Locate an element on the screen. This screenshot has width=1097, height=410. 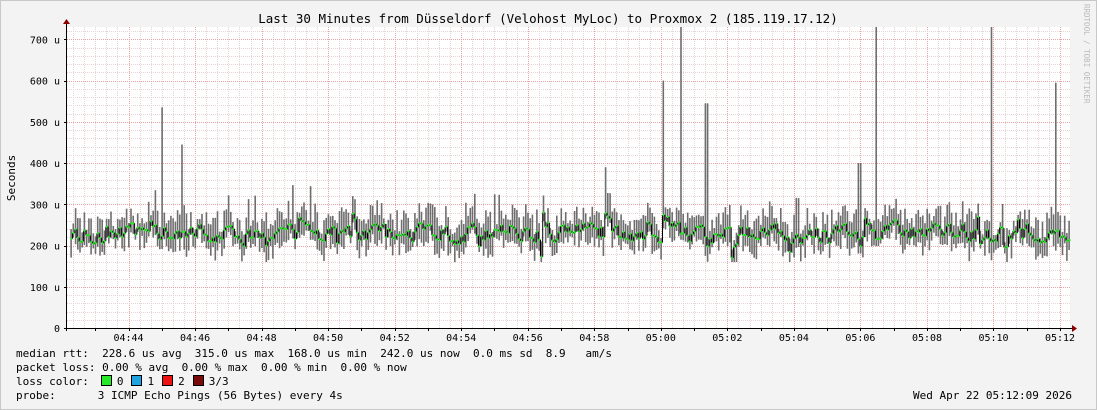
x-tick-label: 05:12 is located at coordinates (1060, 338).